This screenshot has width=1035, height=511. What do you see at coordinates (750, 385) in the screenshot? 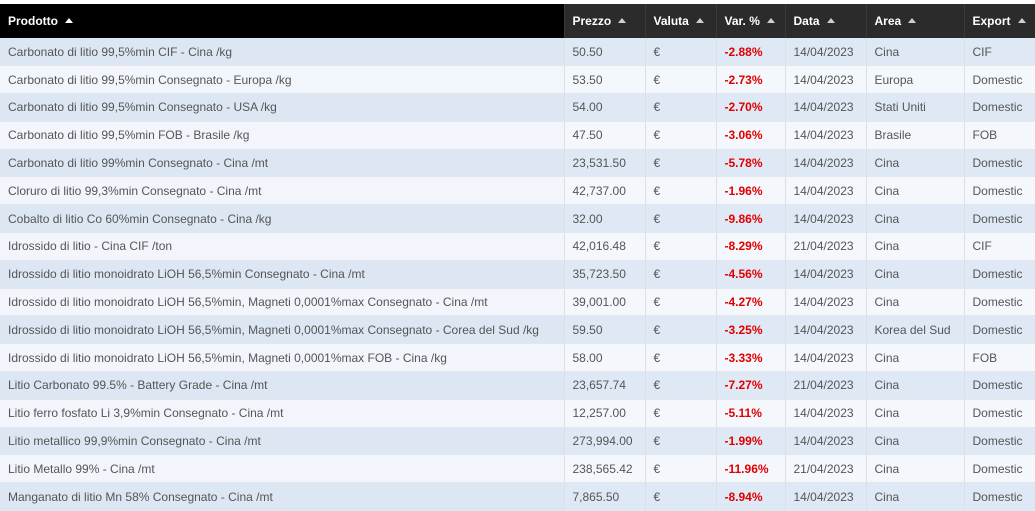
I see `cell-var: -7.27%` at bounding box center [750, 385].